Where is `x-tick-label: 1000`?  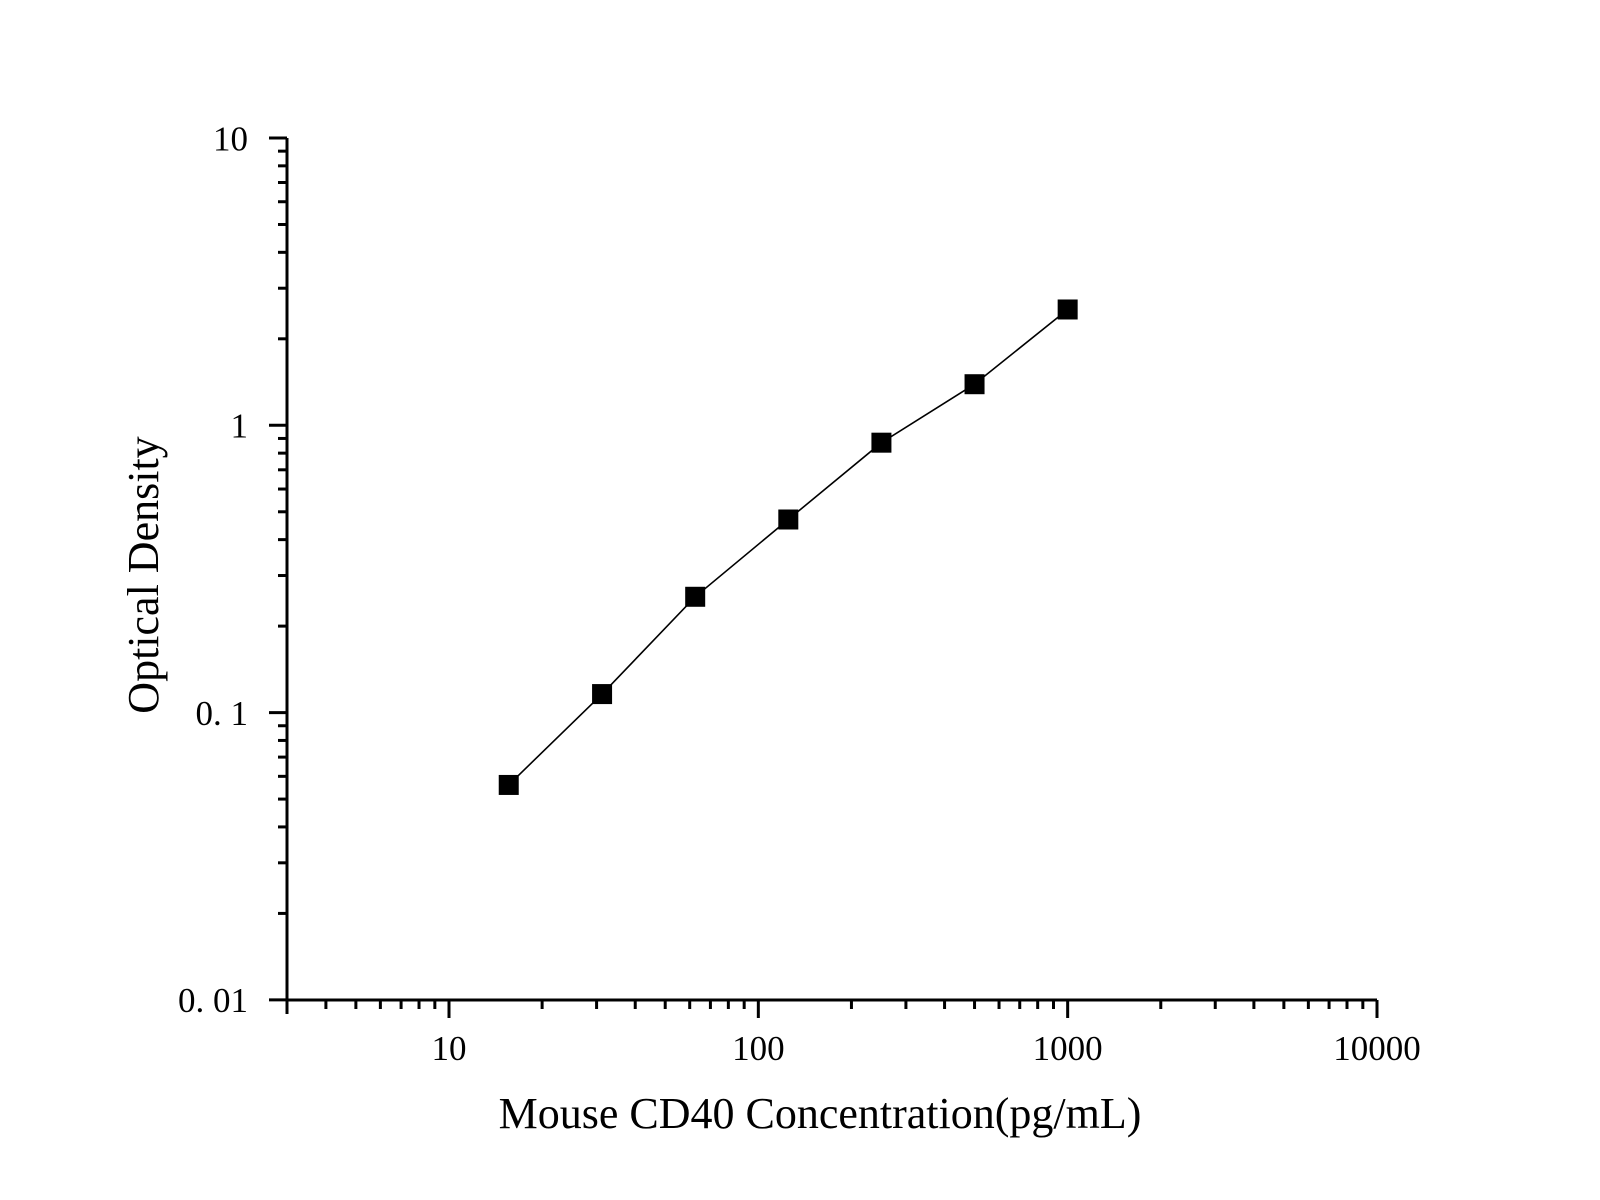
x-tick-label: 1000 is located at coordinates (1068, 1048).